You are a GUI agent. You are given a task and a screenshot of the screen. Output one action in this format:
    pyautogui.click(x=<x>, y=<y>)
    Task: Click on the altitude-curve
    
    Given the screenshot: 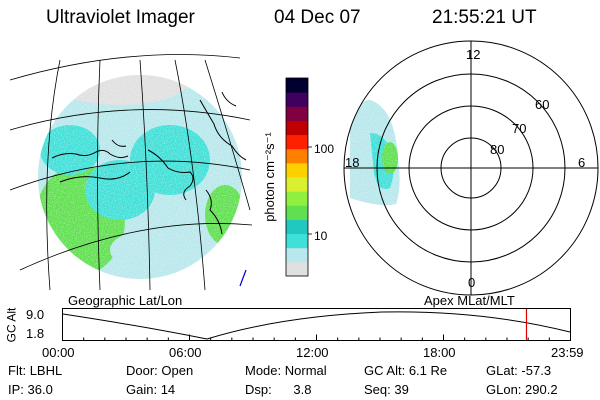 What is the action you would take?
    pyautogui.click(x=316, y=325)
    